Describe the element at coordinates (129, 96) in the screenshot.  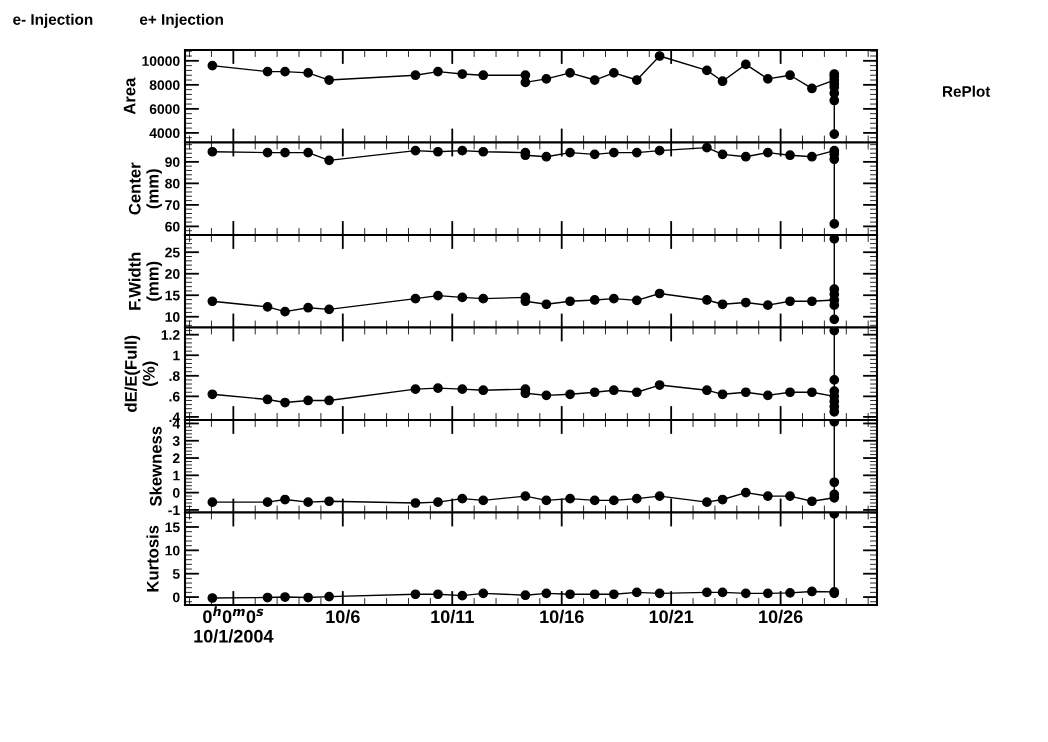
I see `y-axis-title: Area` at that location.